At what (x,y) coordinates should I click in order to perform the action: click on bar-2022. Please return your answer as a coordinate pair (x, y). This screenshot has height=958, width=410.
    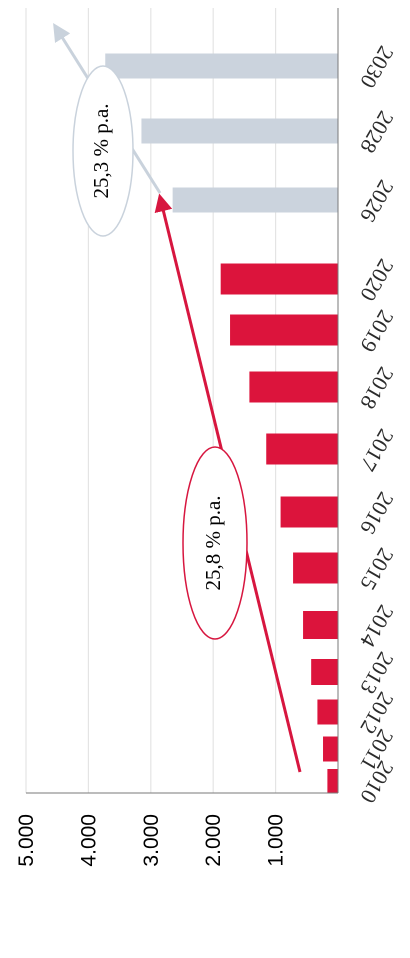
    Looking at the image, I should click on (239, 131).